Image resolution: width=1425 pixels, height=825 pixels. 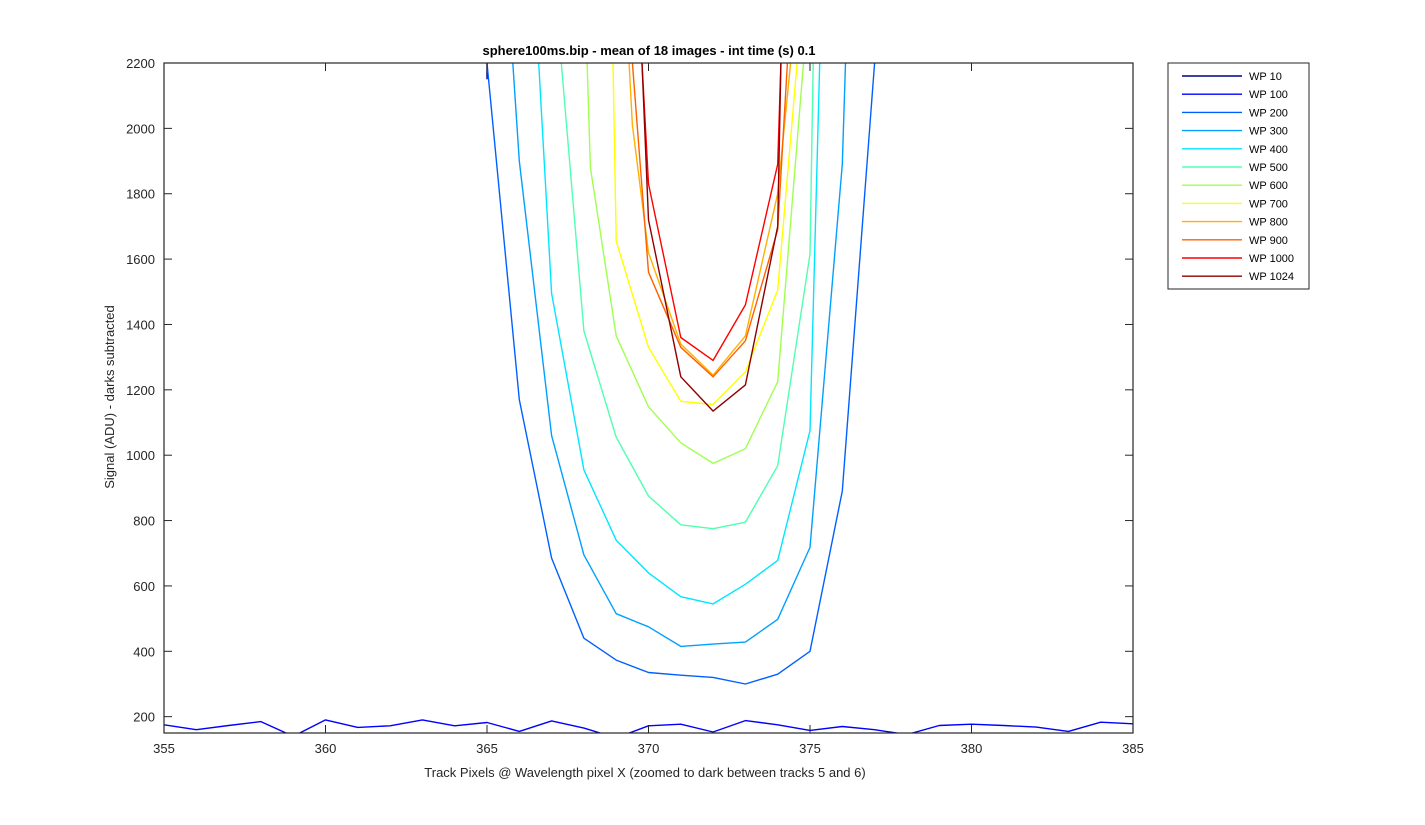 What do you see at coordinates (1268, 186) in the screenshot?
I see `legend-label: WP 600` at bounding box center [1268, 186].